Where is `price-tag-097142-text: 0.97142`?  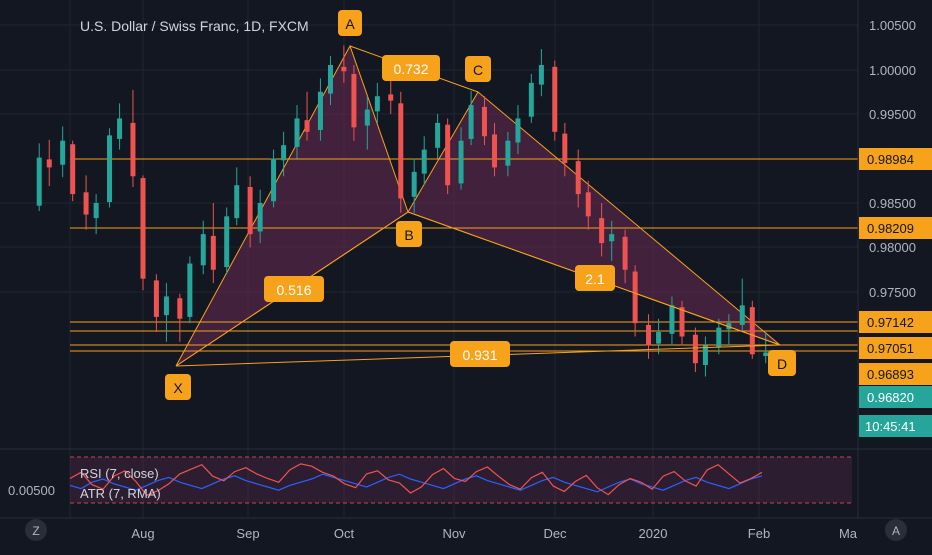
price-tag-097142-text: 0.97142 is located at coordinates (890, 322).